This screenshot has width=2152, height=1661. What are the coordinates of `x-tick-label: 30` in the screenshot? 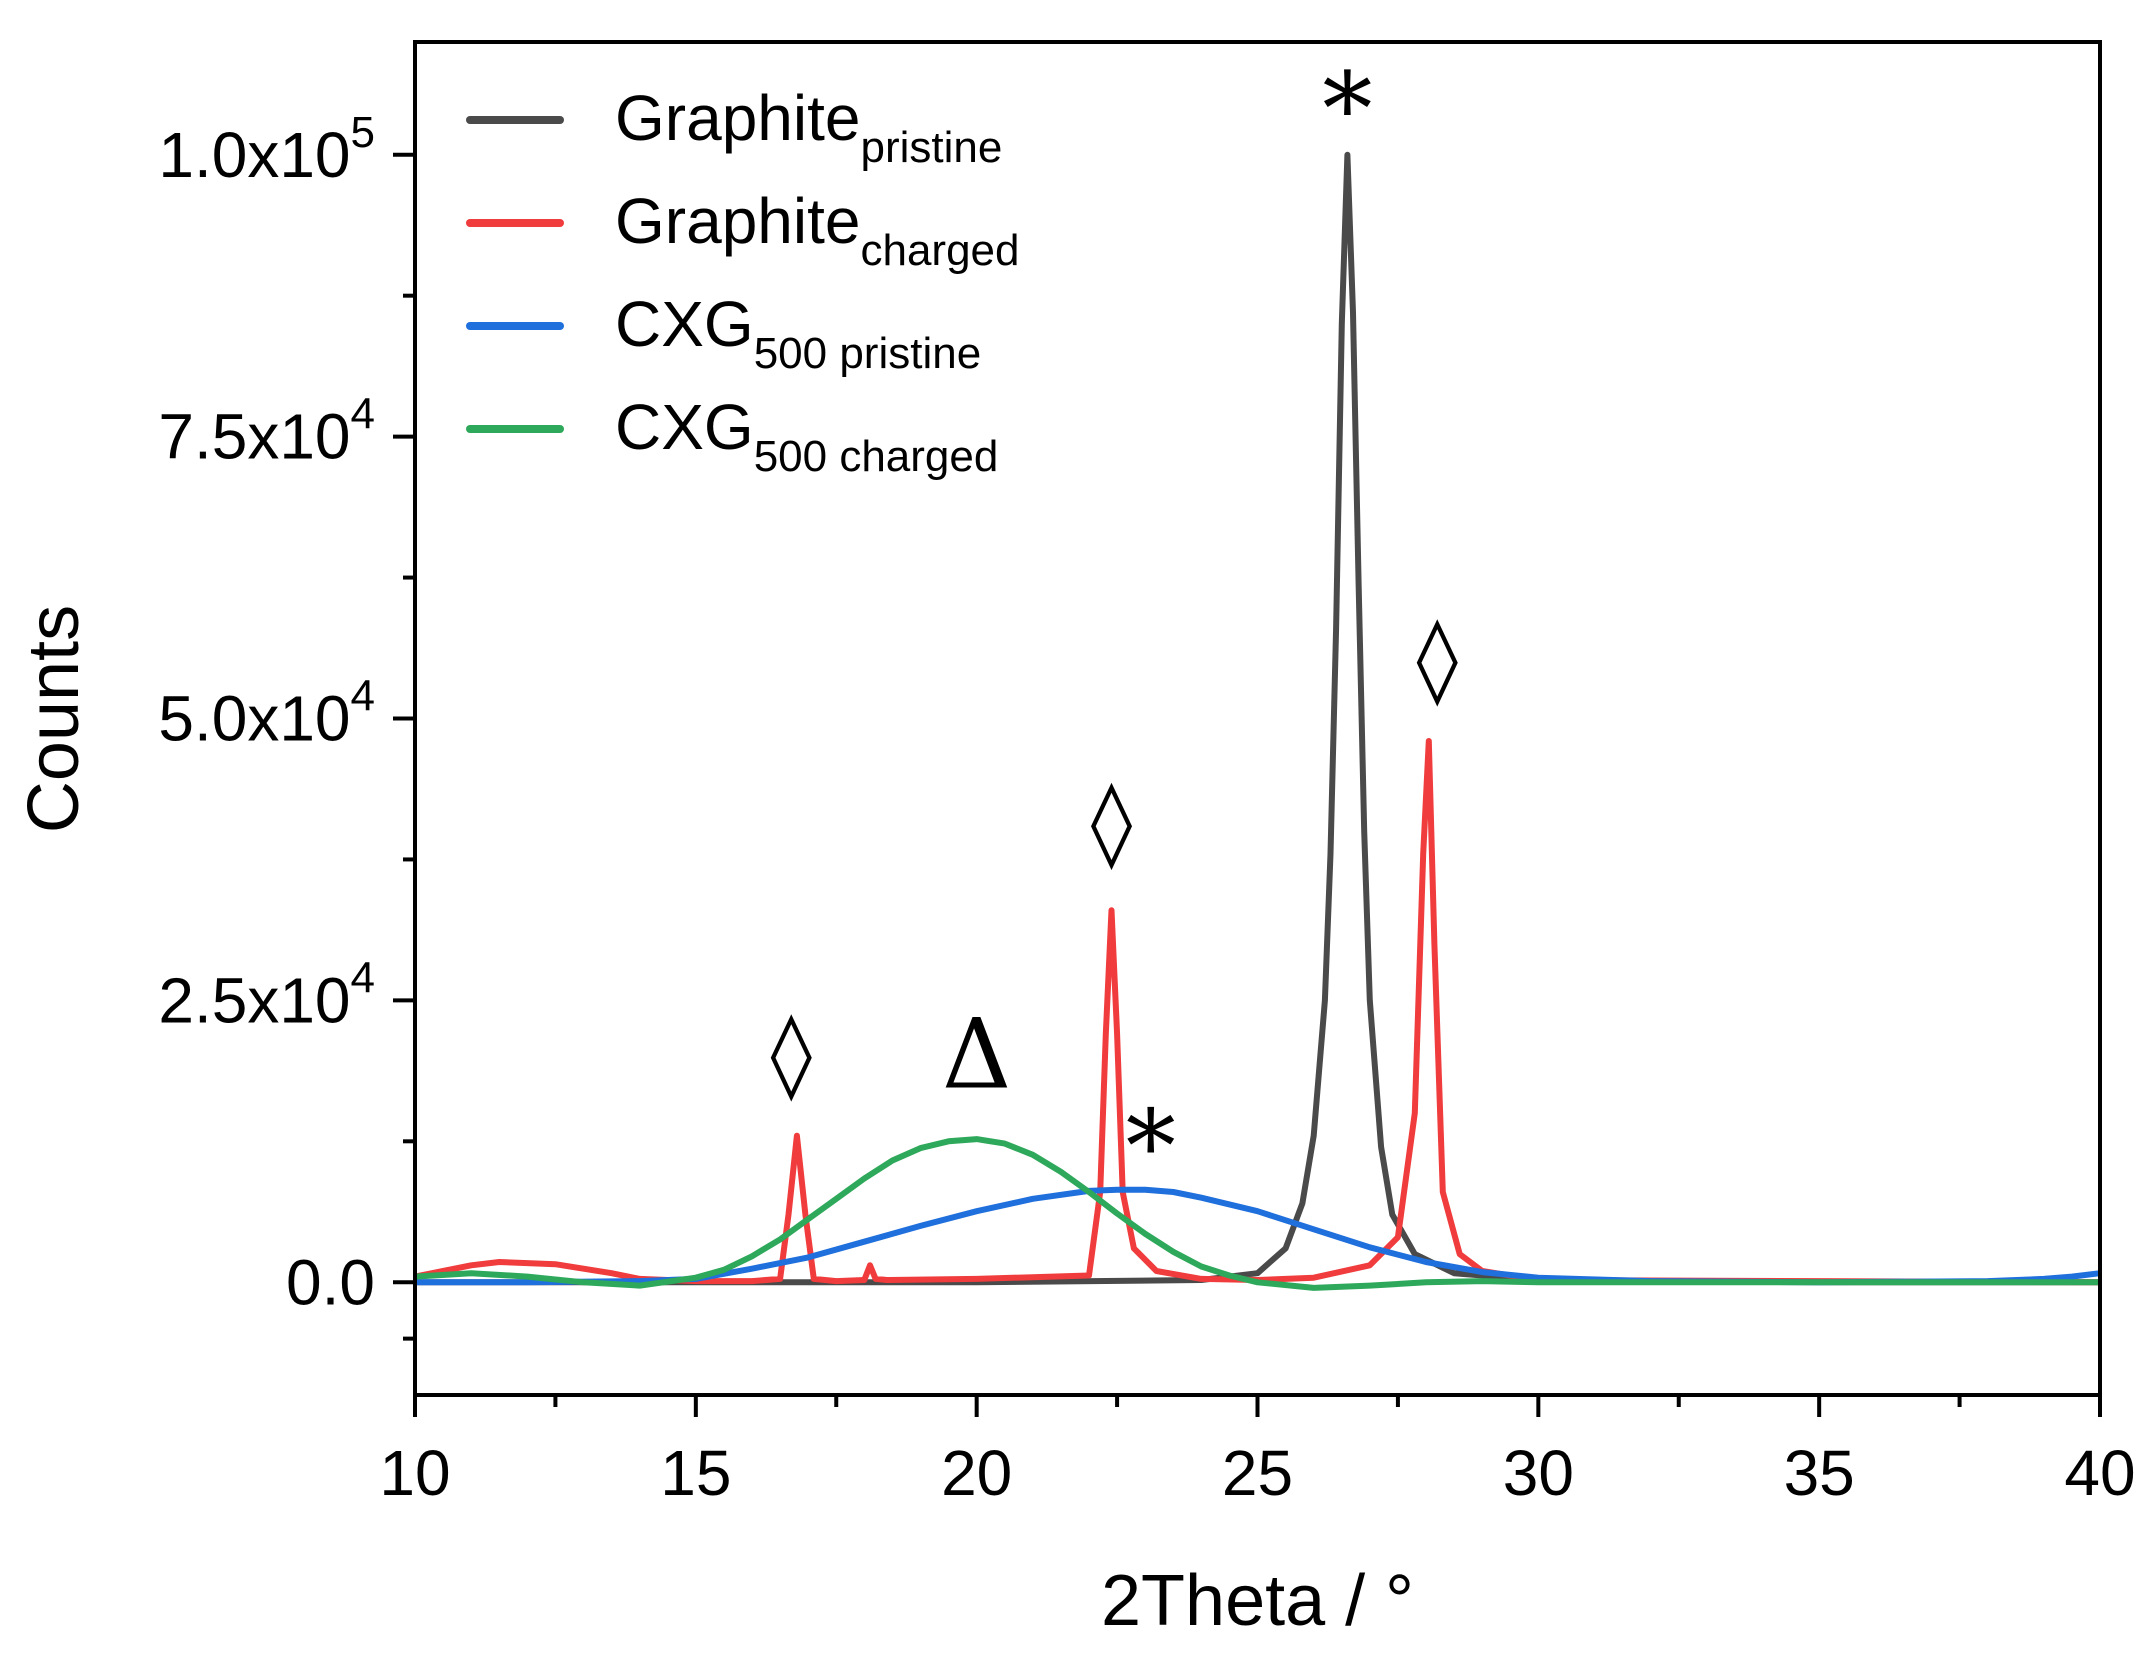 It's located at (1538, 1473).